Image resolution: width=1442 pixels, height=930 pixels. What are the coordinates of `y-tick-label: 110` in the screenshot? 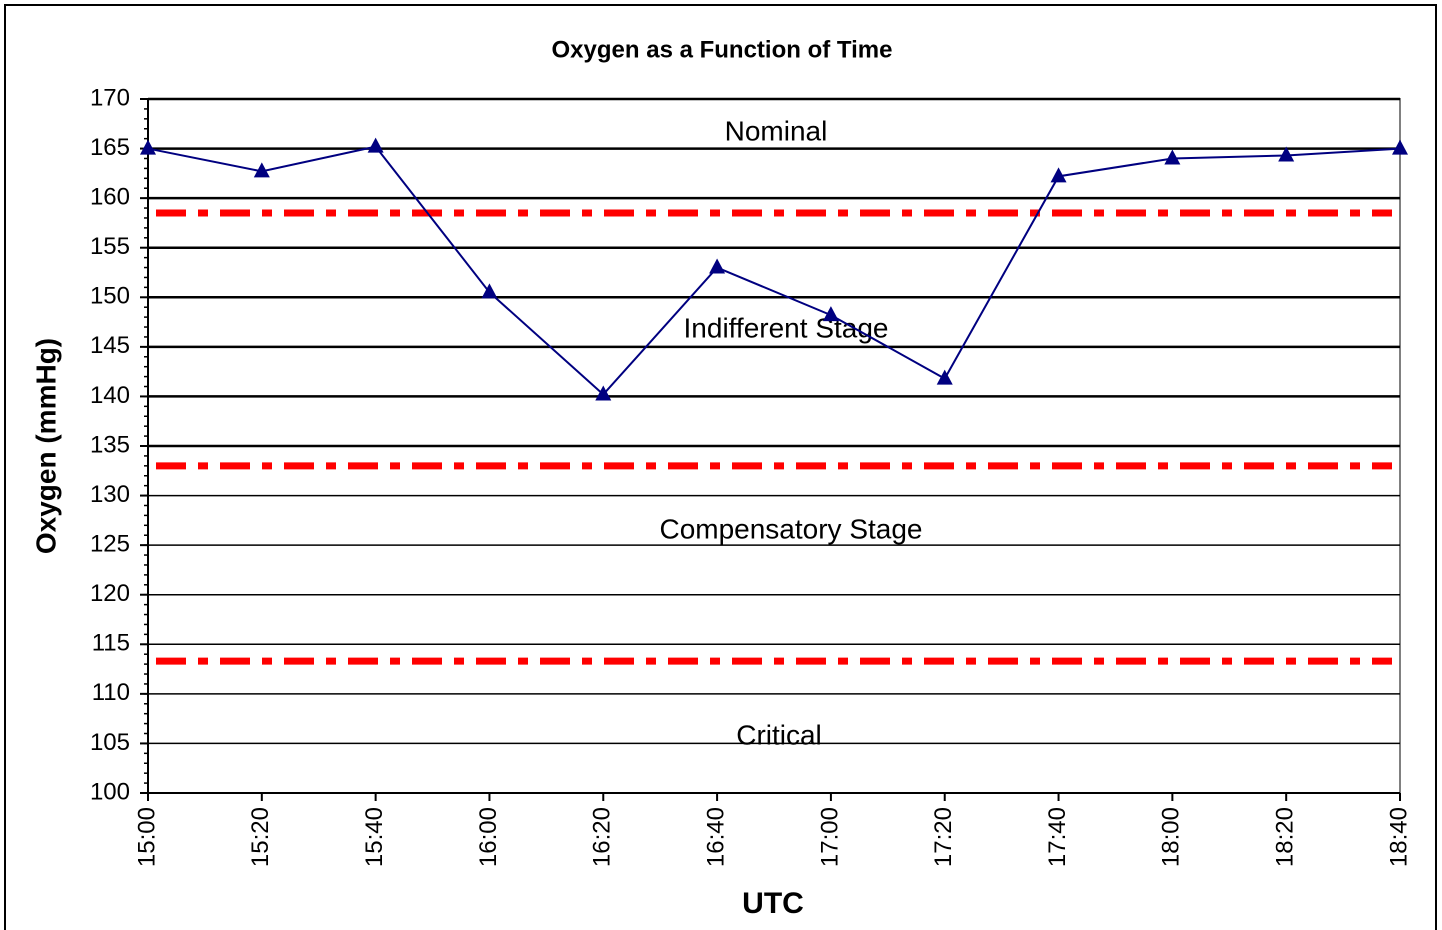 It's located at (111, 692).